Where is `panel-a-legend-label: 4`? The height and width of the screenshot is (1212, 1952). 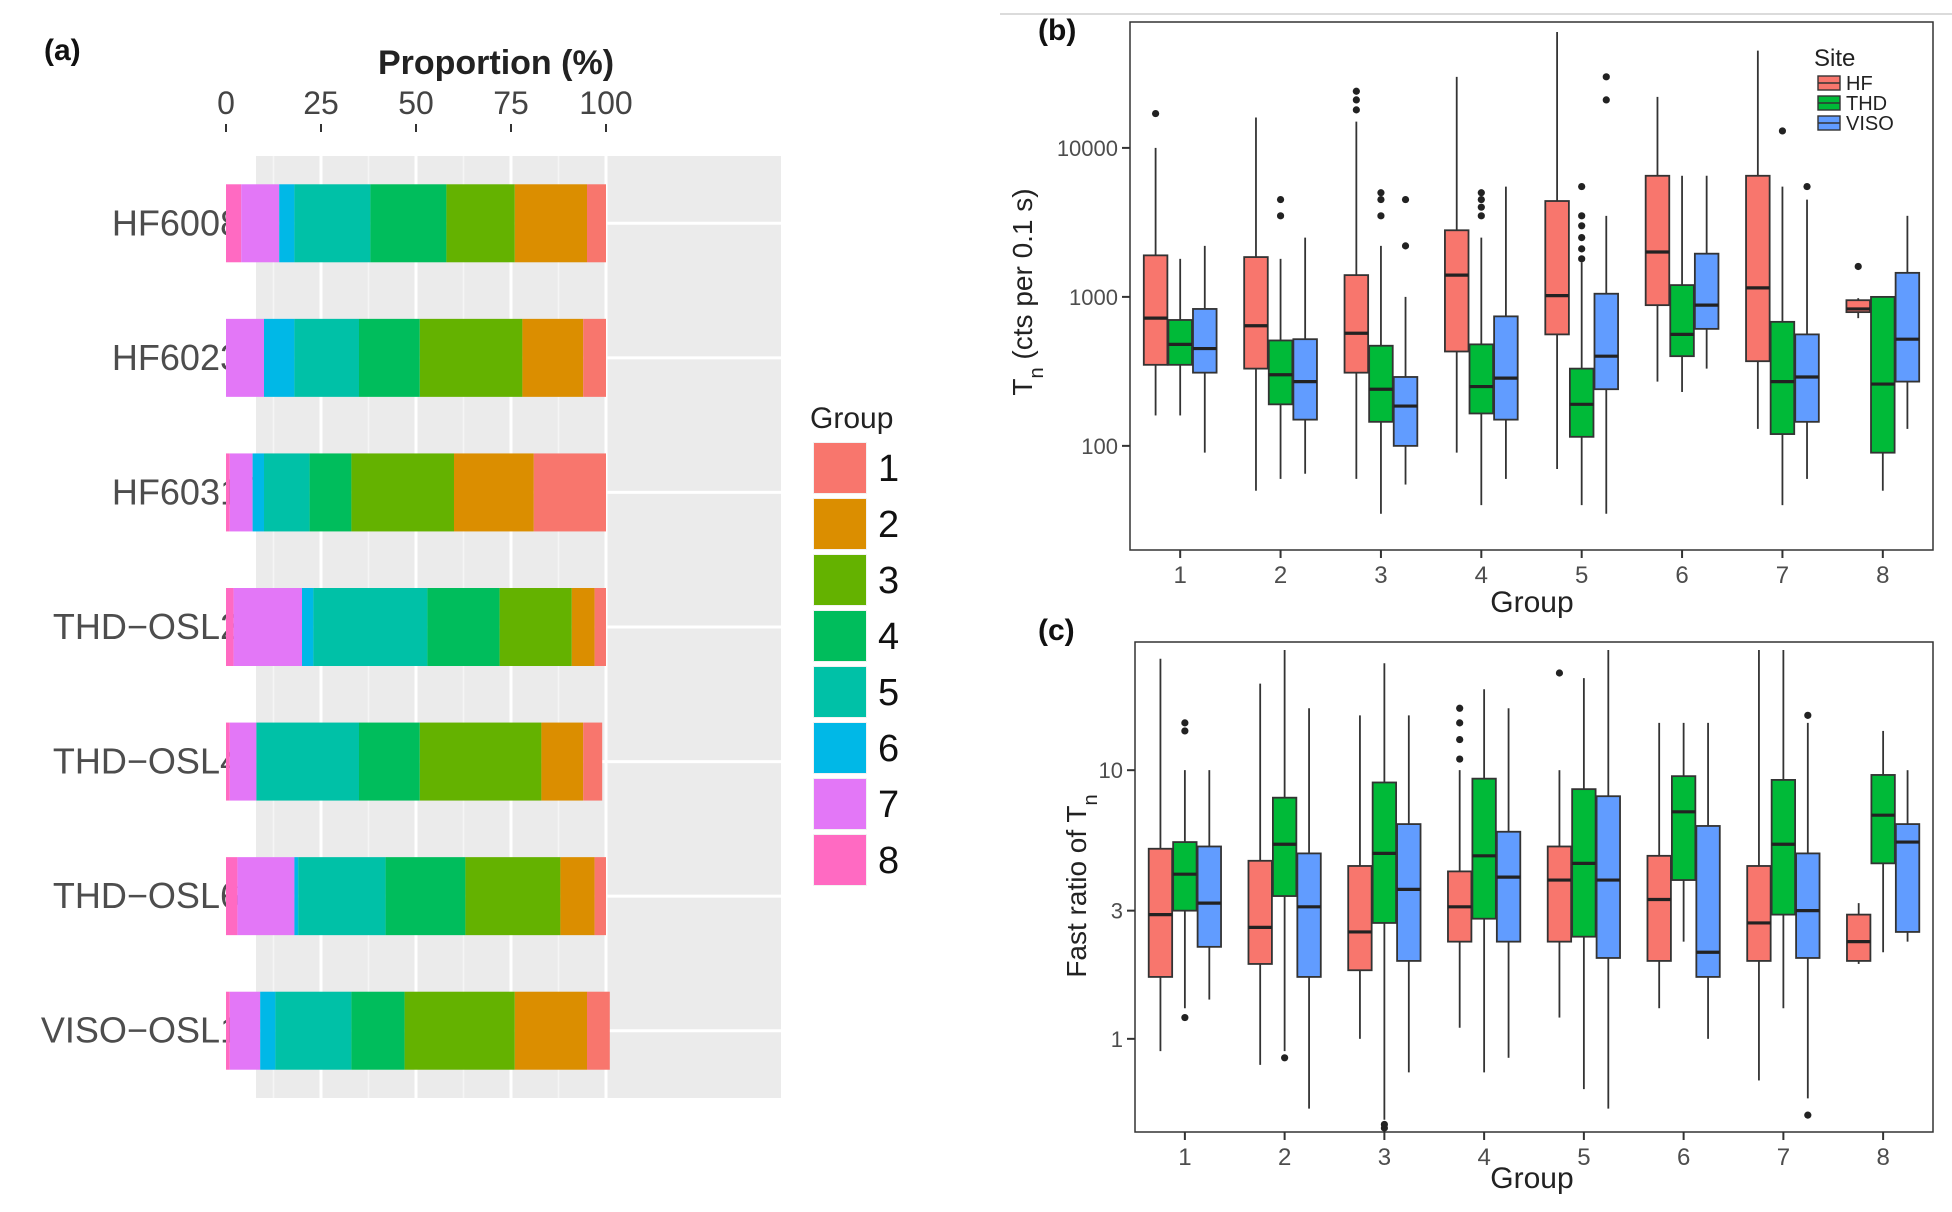 panel-a-legend-label: 4 is located at coordinates (888, 637).